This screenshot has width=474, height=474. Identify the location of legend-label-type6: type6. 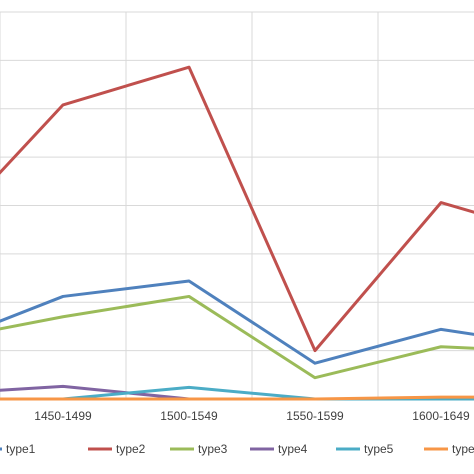
(463, 449).